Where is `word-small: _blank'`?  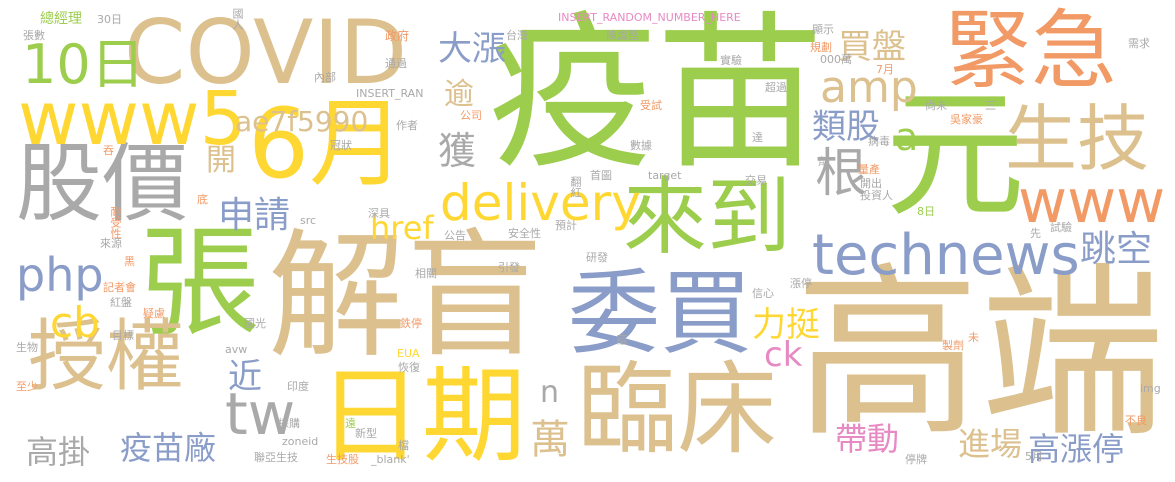
word-small: _blank' is located at coordinates (390, 459).